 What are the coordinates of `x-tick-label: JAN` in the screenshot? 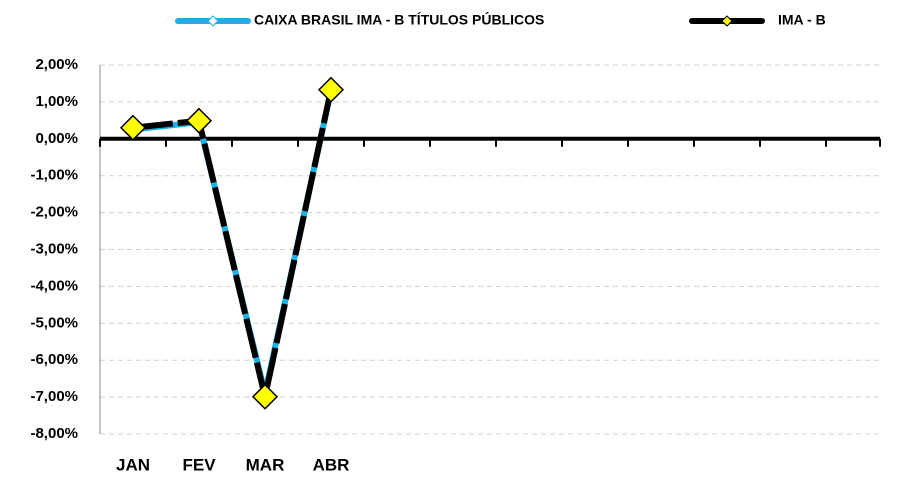 It's located at (133, 464).